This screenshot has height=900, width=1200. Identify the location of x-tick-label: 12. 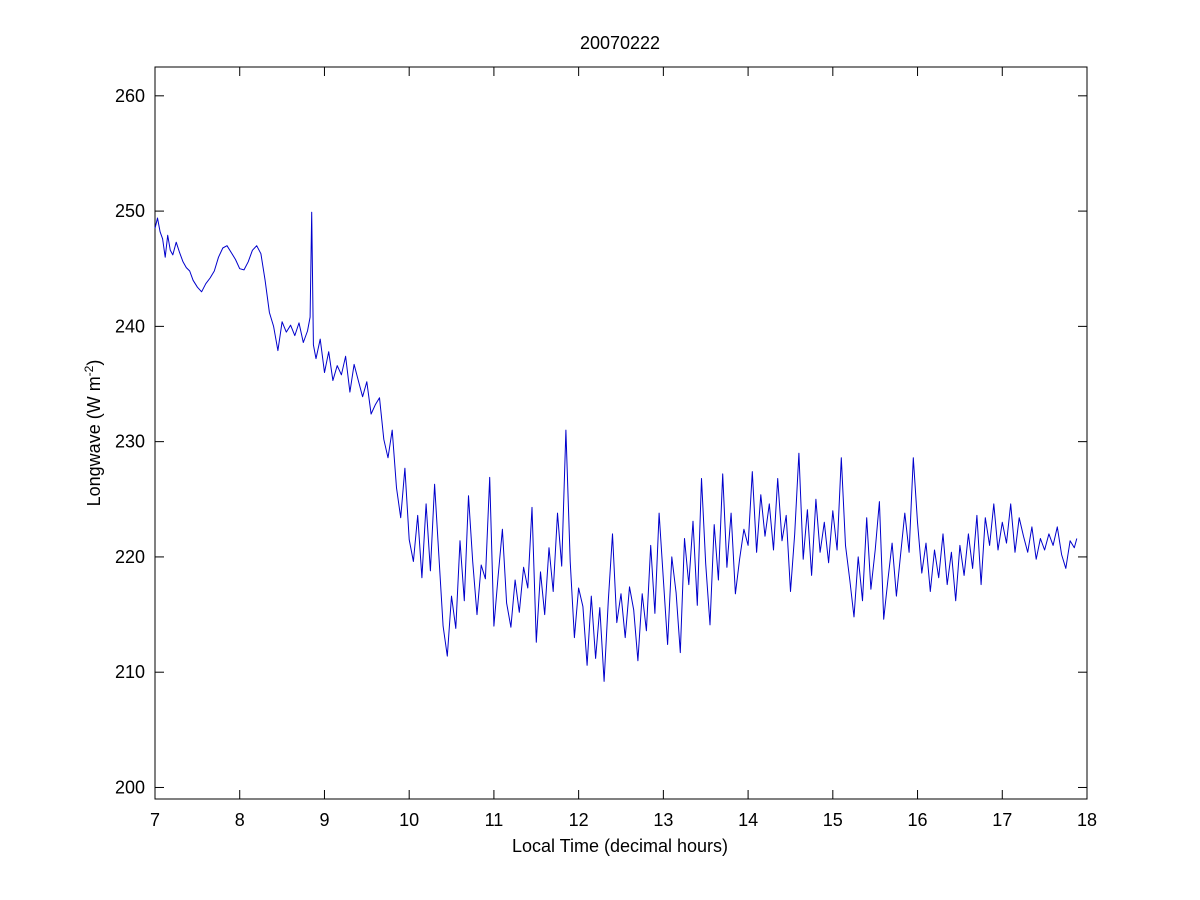
(579, 820).